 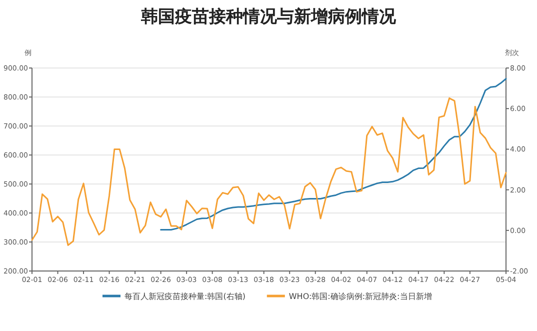 I want to click on legend-label: 每百人新冠疫苗接种量:韩国(右轴), so click(x=185, y=296).